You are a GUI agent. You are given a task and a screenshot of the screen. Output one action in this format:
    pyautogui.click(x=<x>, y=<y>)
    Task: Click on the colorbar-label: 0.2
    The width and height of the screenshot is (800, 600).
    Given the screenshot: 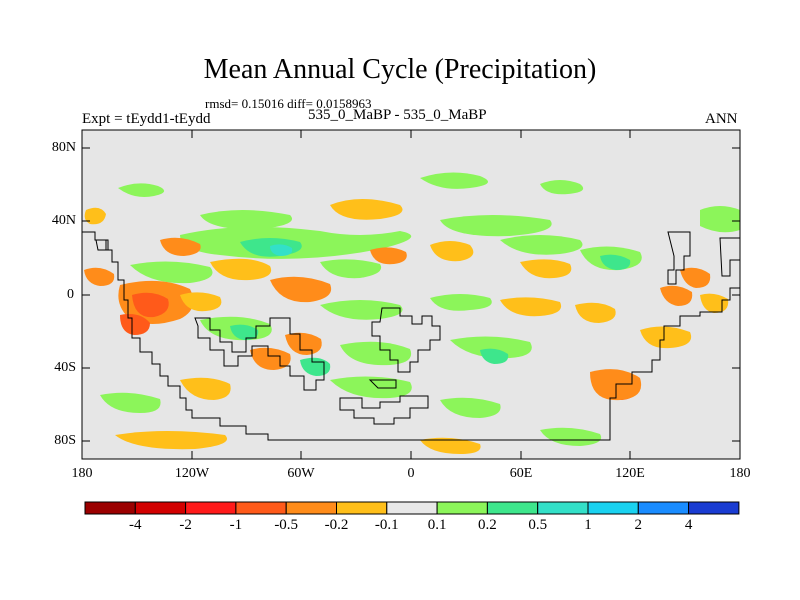 What is the action you would take?
    pyautogui.click(x=487, y=525)
    